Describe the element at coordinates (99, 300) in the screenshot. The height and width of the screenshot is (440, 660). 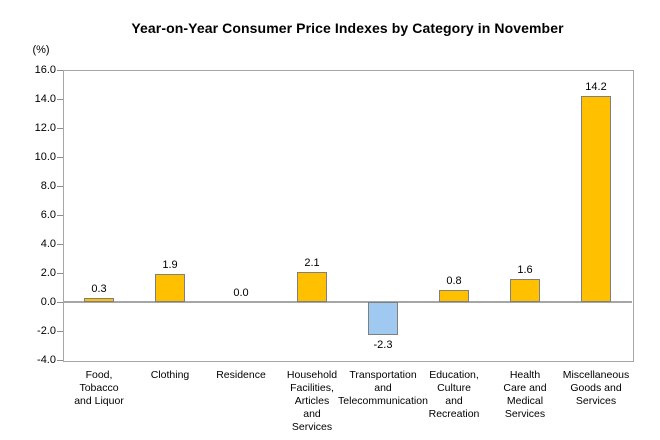
I see `bar-food-tobacco-and-liquor` at that location.